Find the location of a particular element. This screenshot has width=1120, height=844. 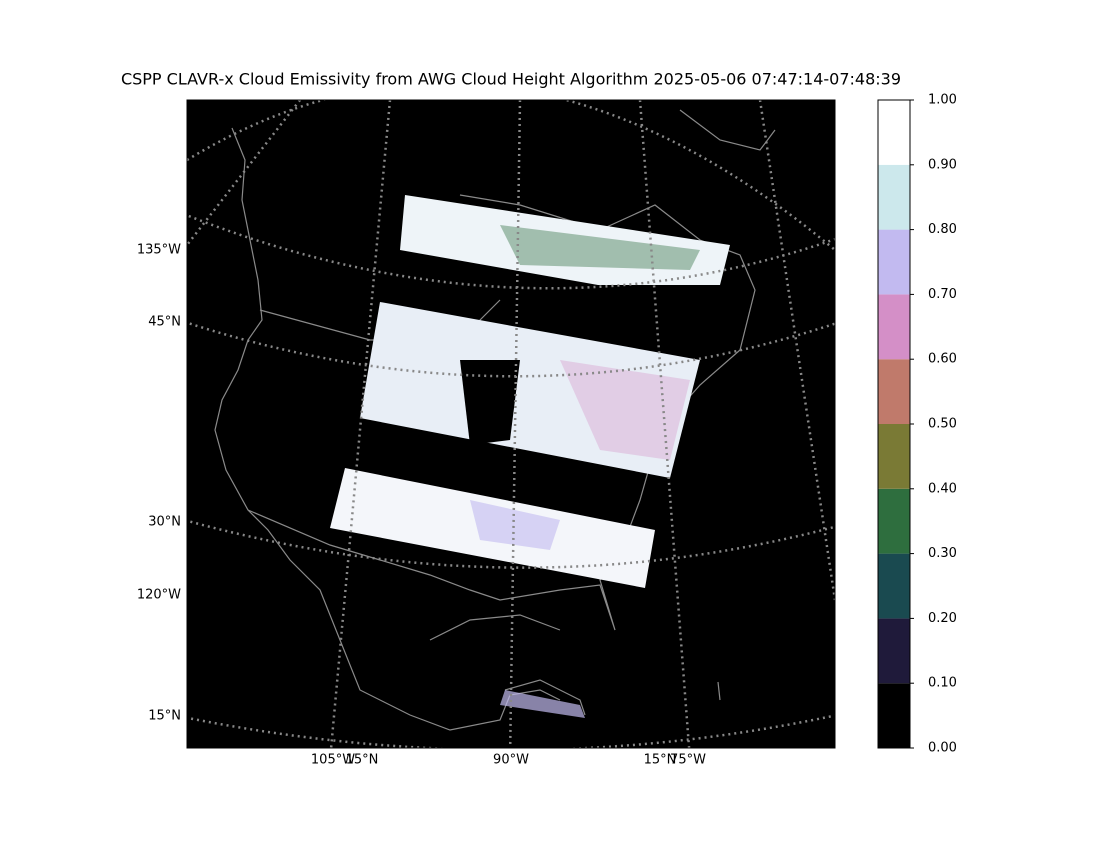

colorbar-tick-label: 0.60 is located at coordinates (942, 359).